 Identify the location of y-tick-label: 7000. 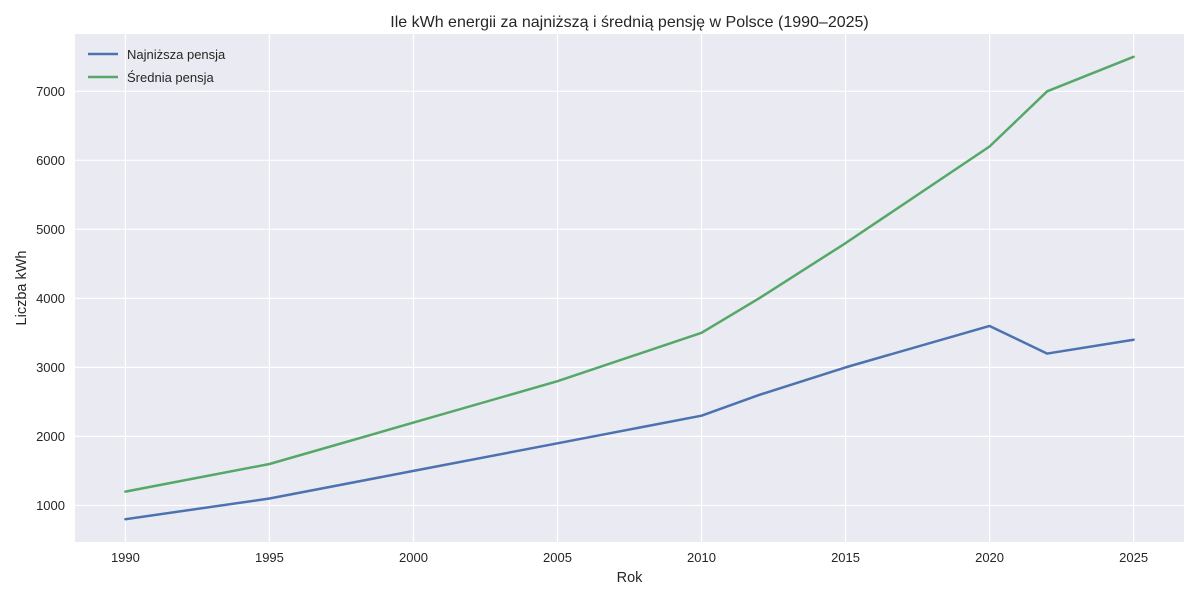
(50, 91).